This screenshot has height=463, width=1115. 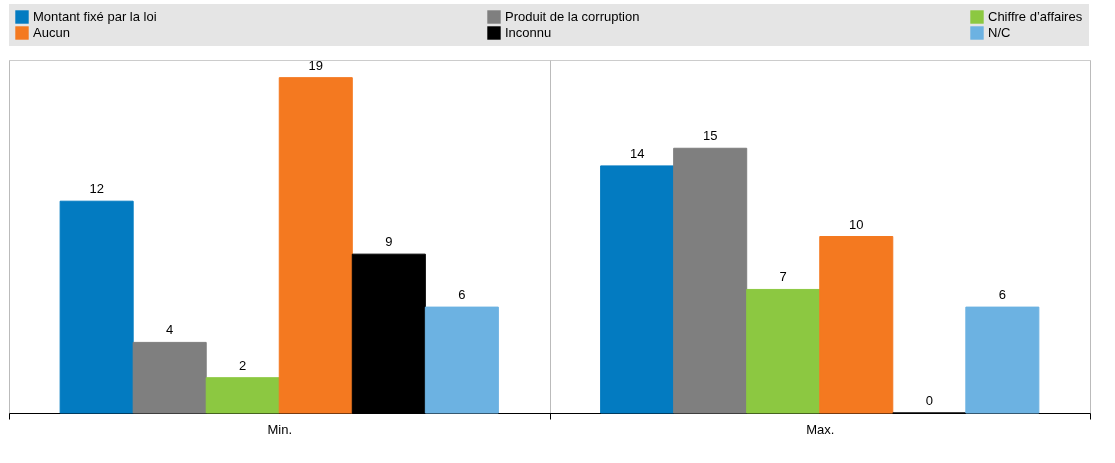 What do you see at coordinates (572, 16) in the screenshot?
I see `legend-label: Produit de la corruption` at bounding box center [572, 16].